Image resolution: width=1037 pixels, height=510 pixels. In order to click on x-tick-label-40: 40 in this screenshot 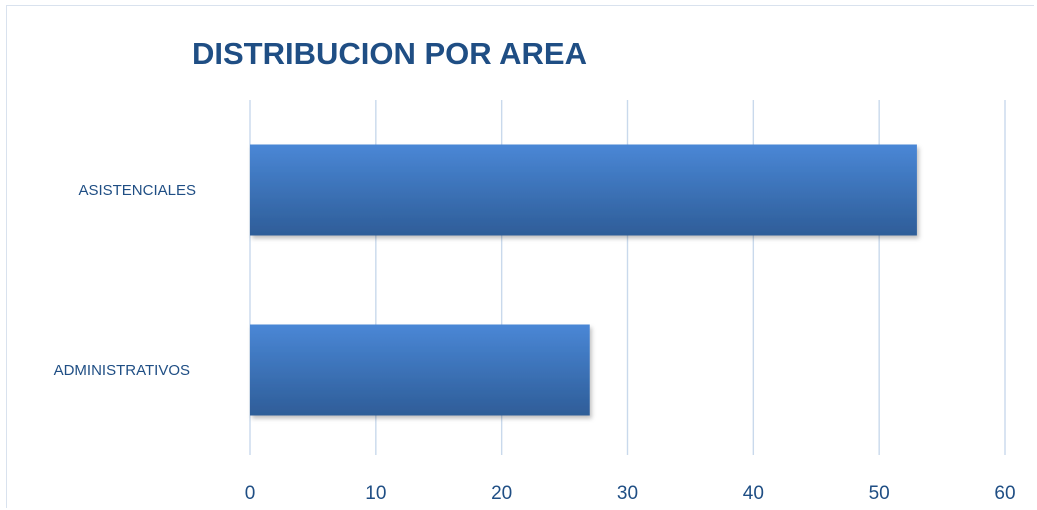, I will do `click(753, 493)`.